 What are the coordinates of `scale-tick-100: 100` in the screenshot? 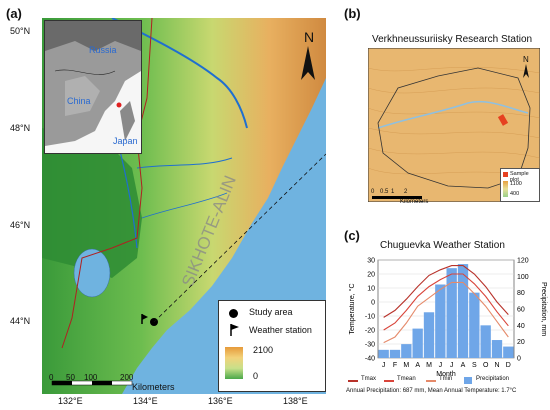 It's located at (91, 377).